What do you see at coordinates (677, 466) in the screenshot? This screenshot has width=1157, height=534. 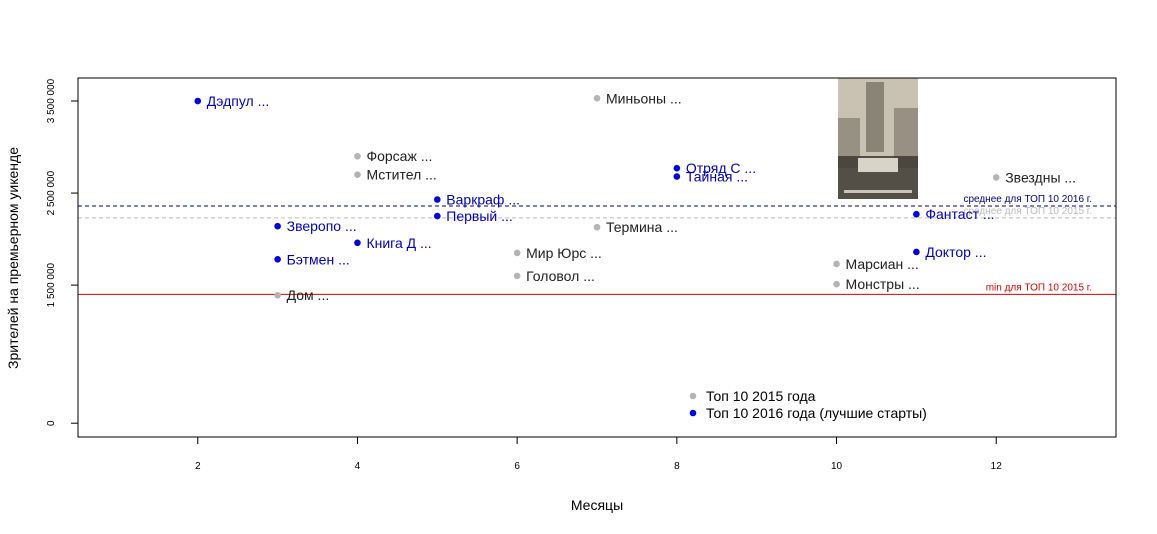 I see `x-tick-label-3: 8` at bounding box center [677, 466].